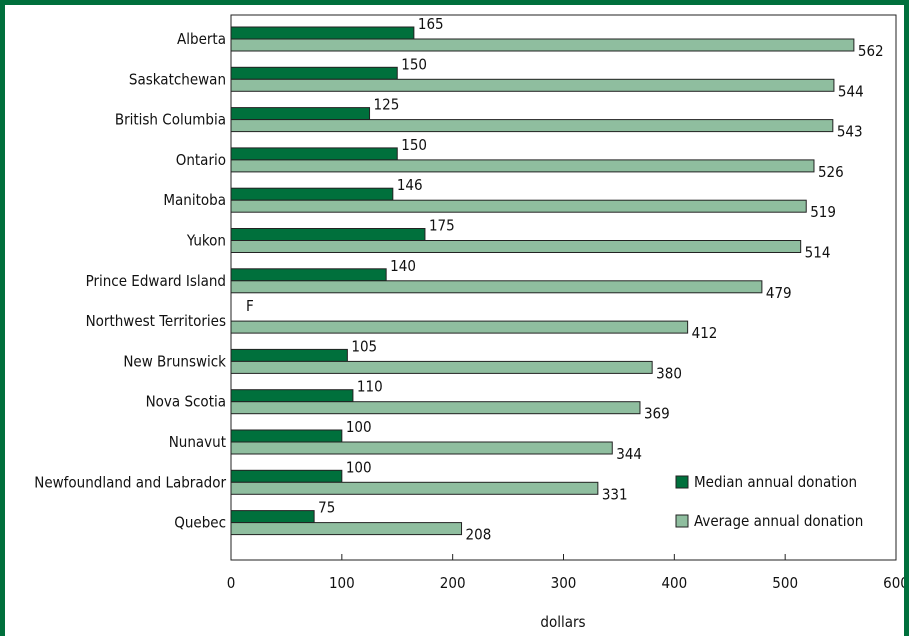 The image size is (909, 641). What do you see at coordinates (775, 482) in the screenshot?
I see `legend-label-median: Median annual donation` at bounding box center [775, 482].